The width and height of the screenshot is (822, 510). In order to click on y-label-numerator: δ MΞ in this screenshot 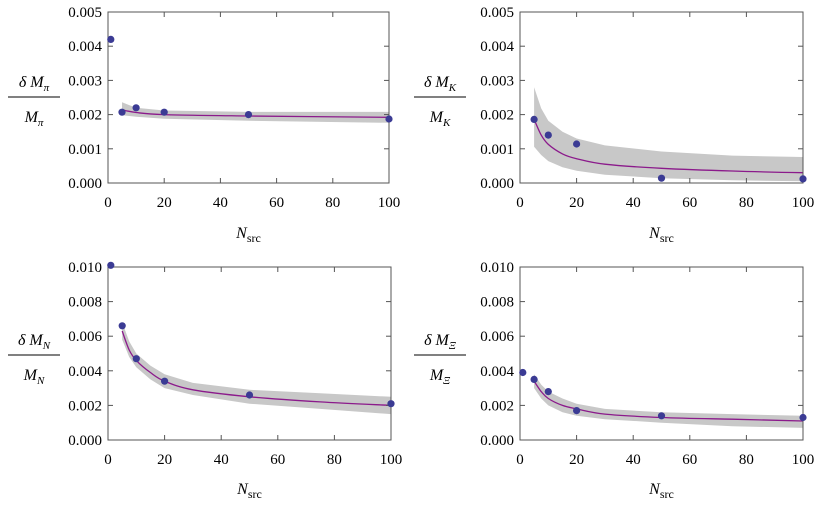, I will do `click(440, 342)`.